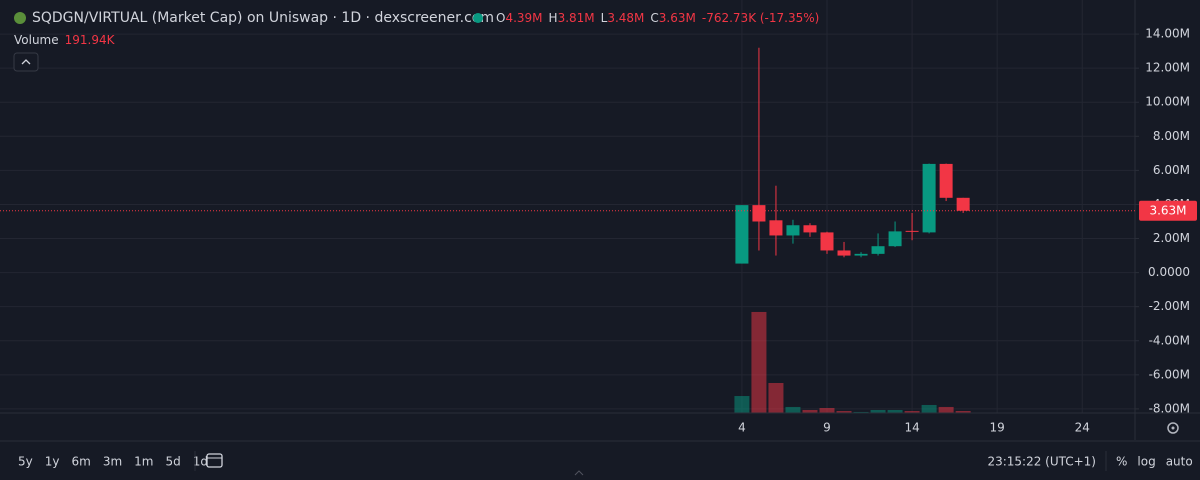 This screenshot has width=1200, height=480. Describe the element at coordinates (654, 18) in the screenshot. I see `ohlc-key: C` at that location.